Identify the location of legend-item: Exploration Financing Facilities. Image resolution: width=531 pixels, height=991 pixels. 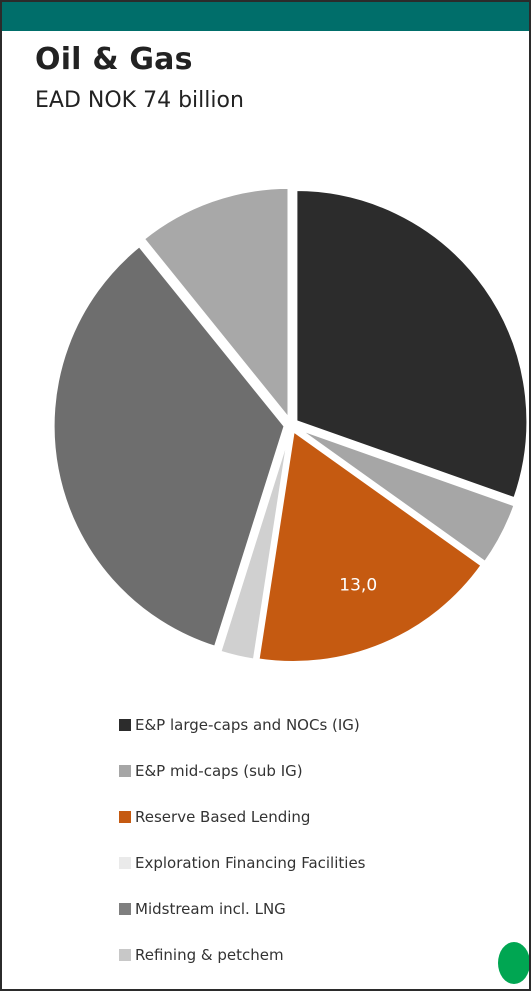
(242, 863).